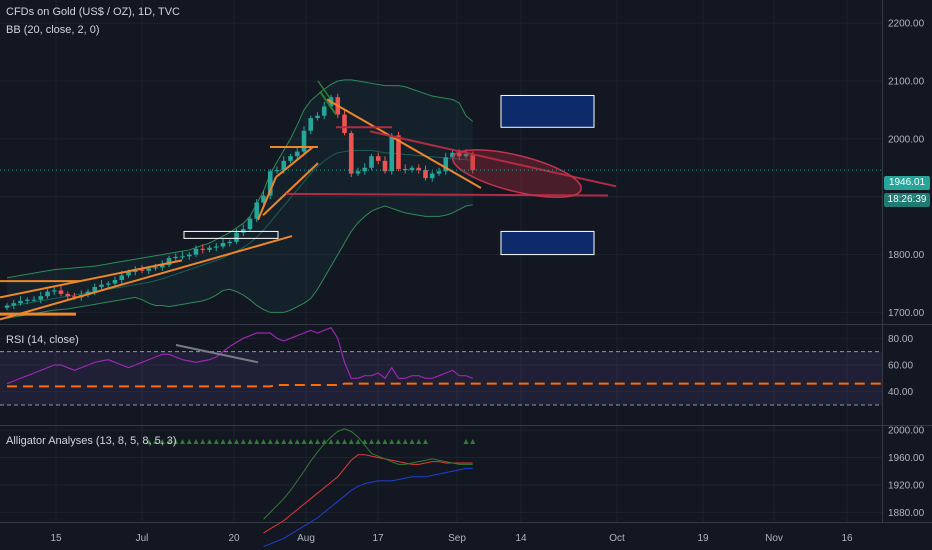 This screenshot has width=932, height=550. I want to click on rsi-pane, so click(442, 366).